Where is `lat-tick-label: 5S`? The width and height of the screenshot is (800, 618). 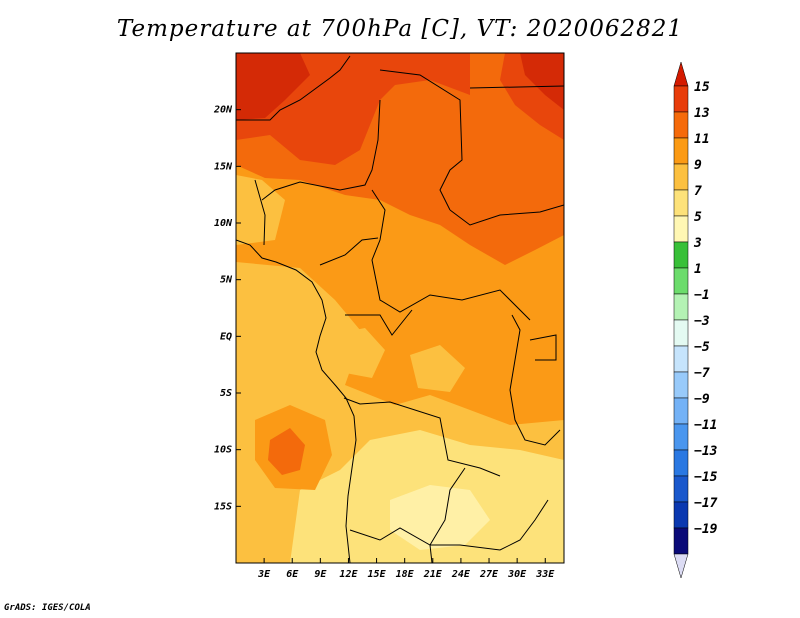
lat-tick-label: 5S is located at coordinates (226, 393).